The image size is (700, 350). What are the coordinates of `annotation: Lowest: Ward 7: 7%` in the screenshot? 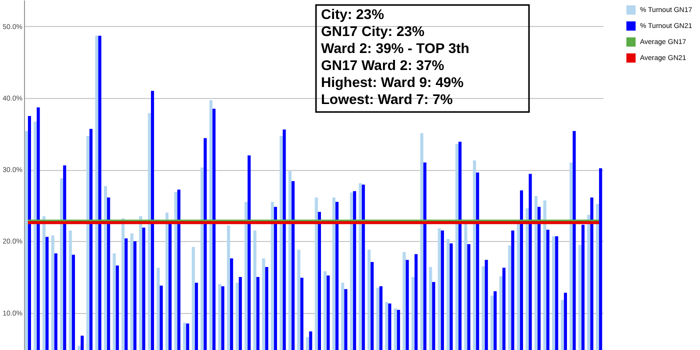 It's located at (387, 99).